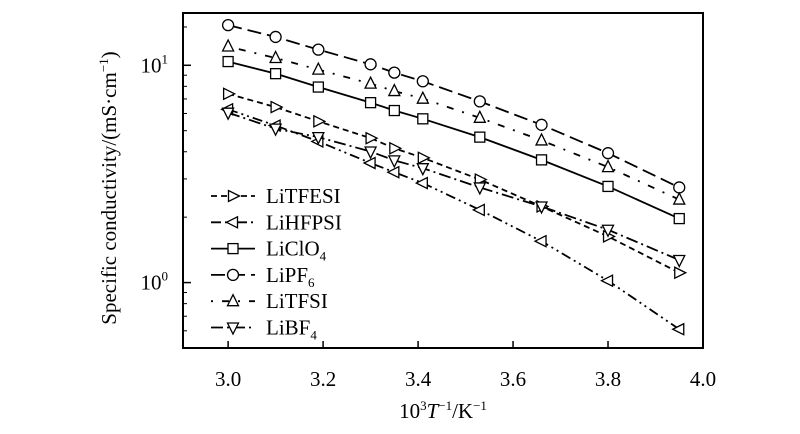 Image resolution: width=800 pixels, height=434 pixels. I want to click on legend-label: LiTFESI, so click(303, 196).